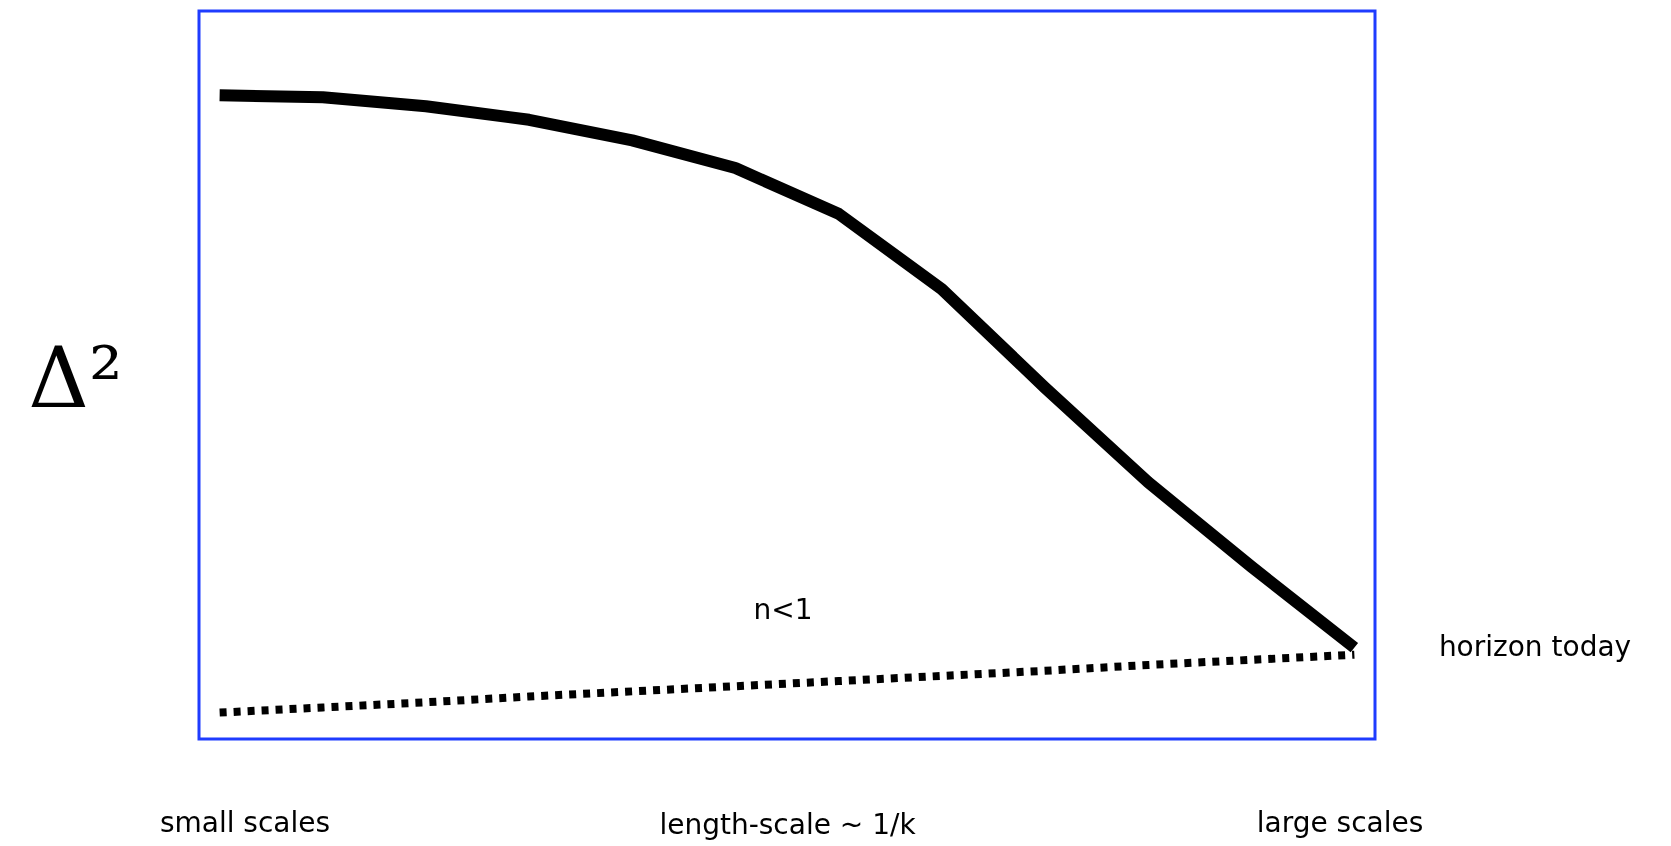 The height and width of the screenshot is (846, 1671). What do you see at coordinates (245, 822) in the screenshot?
I see `text: small scales` at bounding box center [245, 822].